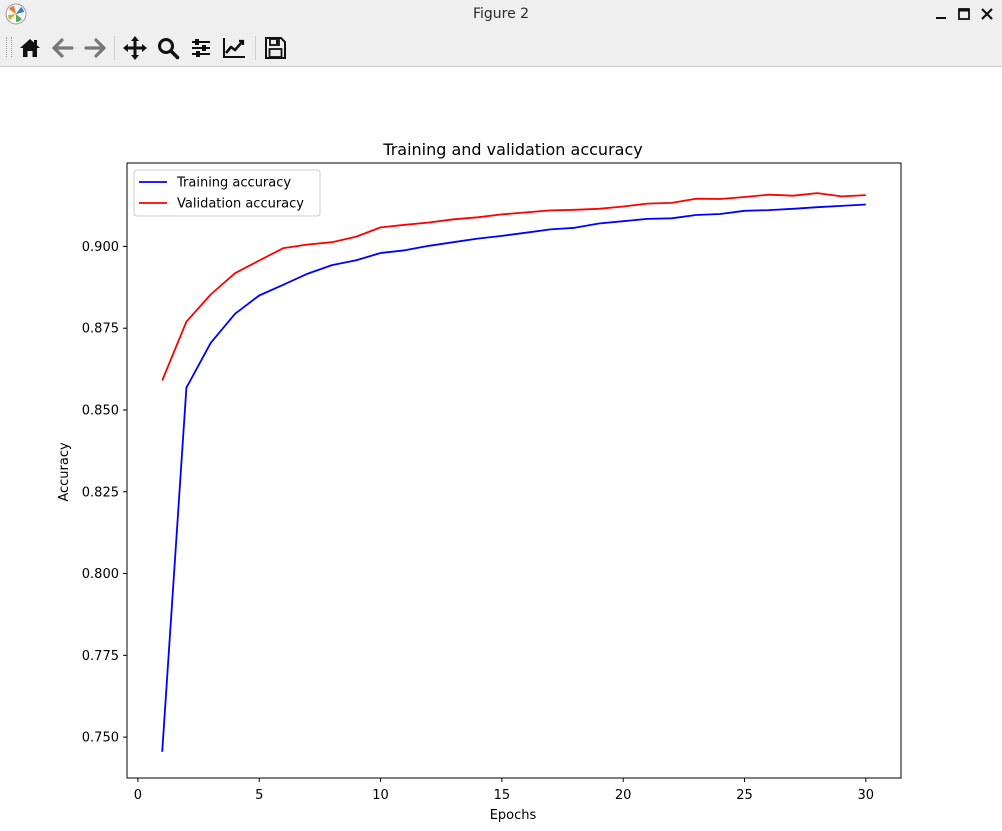 The width and height of the screenshot is (1002, 831). I want to click on legend: Training accuracy Validation accuracy, so click(227, 193).